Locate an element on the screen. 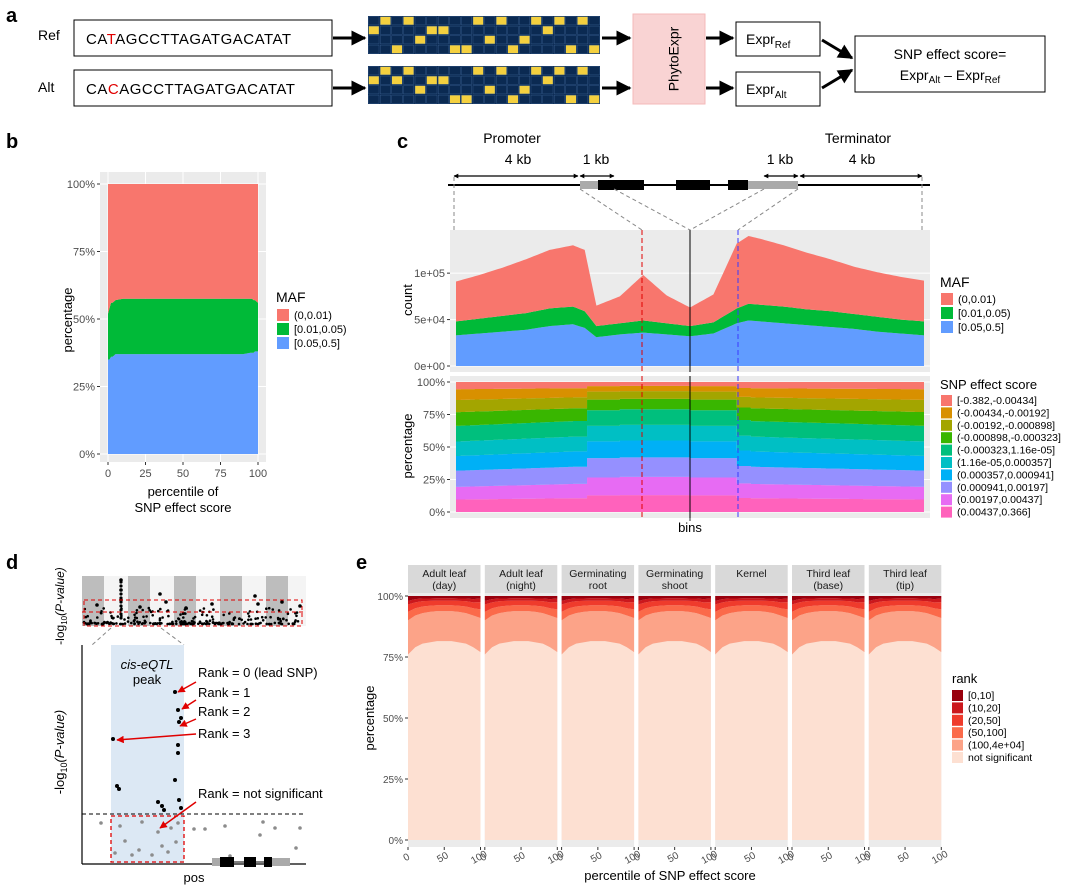 The width and height of the screenshot is (1080, 893). panel-c-xlabel: bins is located at coordinates (690, 527).